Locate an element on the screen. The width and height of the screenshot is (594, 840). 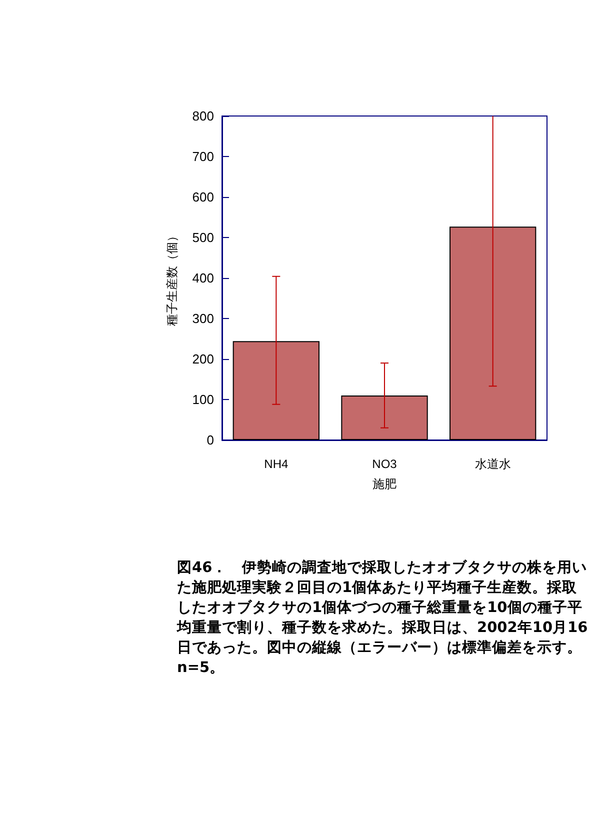
y-tick-label: 300 is located at coordinates (203, 318).